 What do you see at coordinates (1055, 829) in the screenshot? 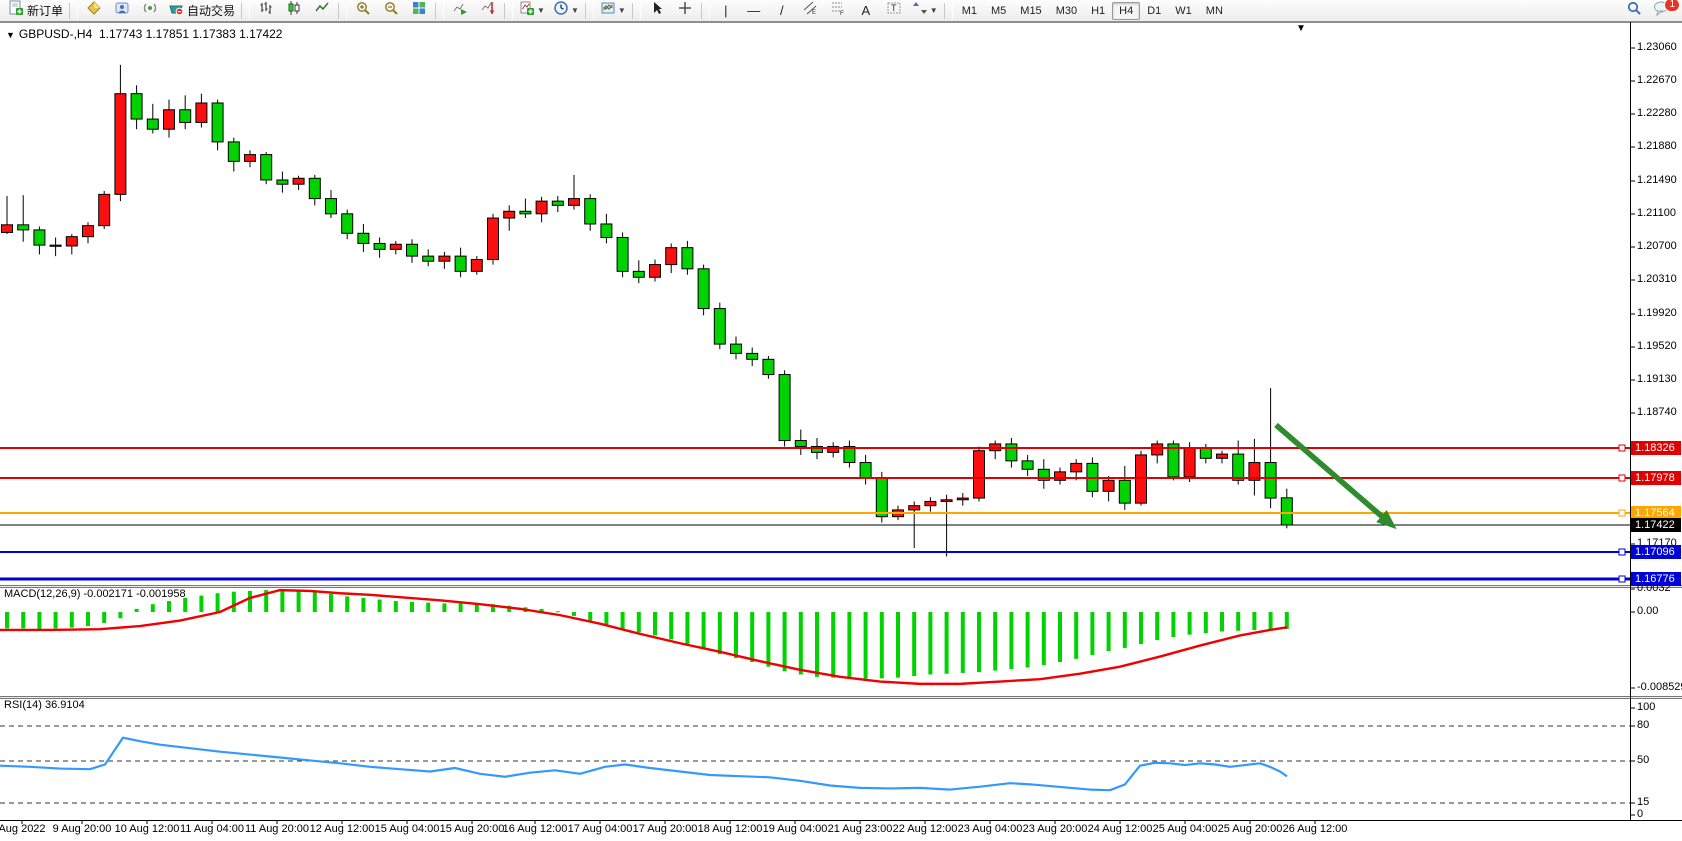
I see `time-axis-label: 23 Aug 20:00` at bounding box center [1055, 829].